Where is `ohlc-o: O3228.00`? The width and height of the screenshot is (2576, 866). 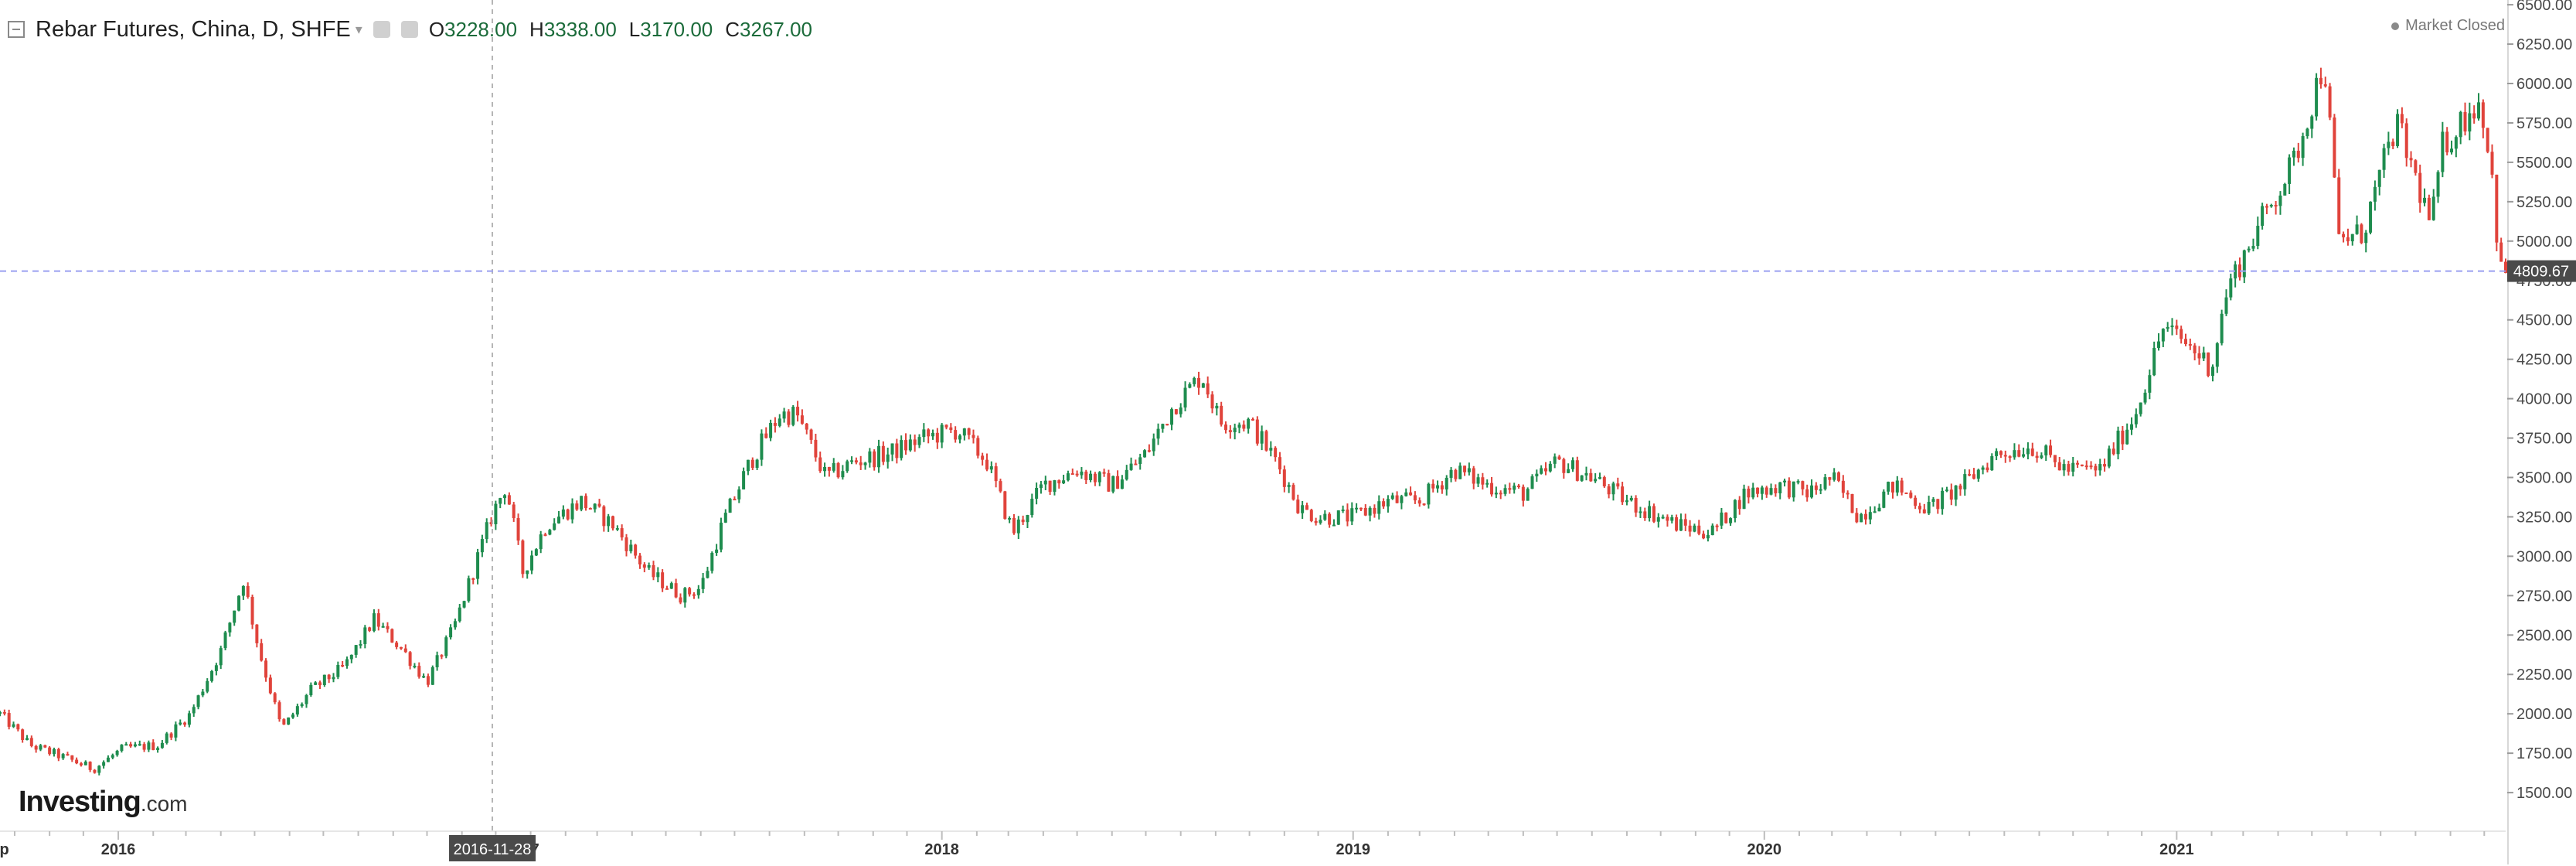
ohlc-o: O3228.00 is located at coordinates (473, 30).